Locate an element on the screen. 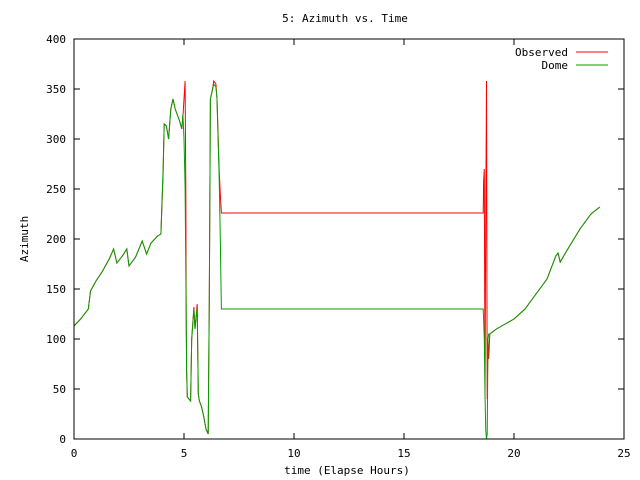 The width and height of the screenshot is (640, 480). y-tick-label: 400 is located at coordinates (56, 39).